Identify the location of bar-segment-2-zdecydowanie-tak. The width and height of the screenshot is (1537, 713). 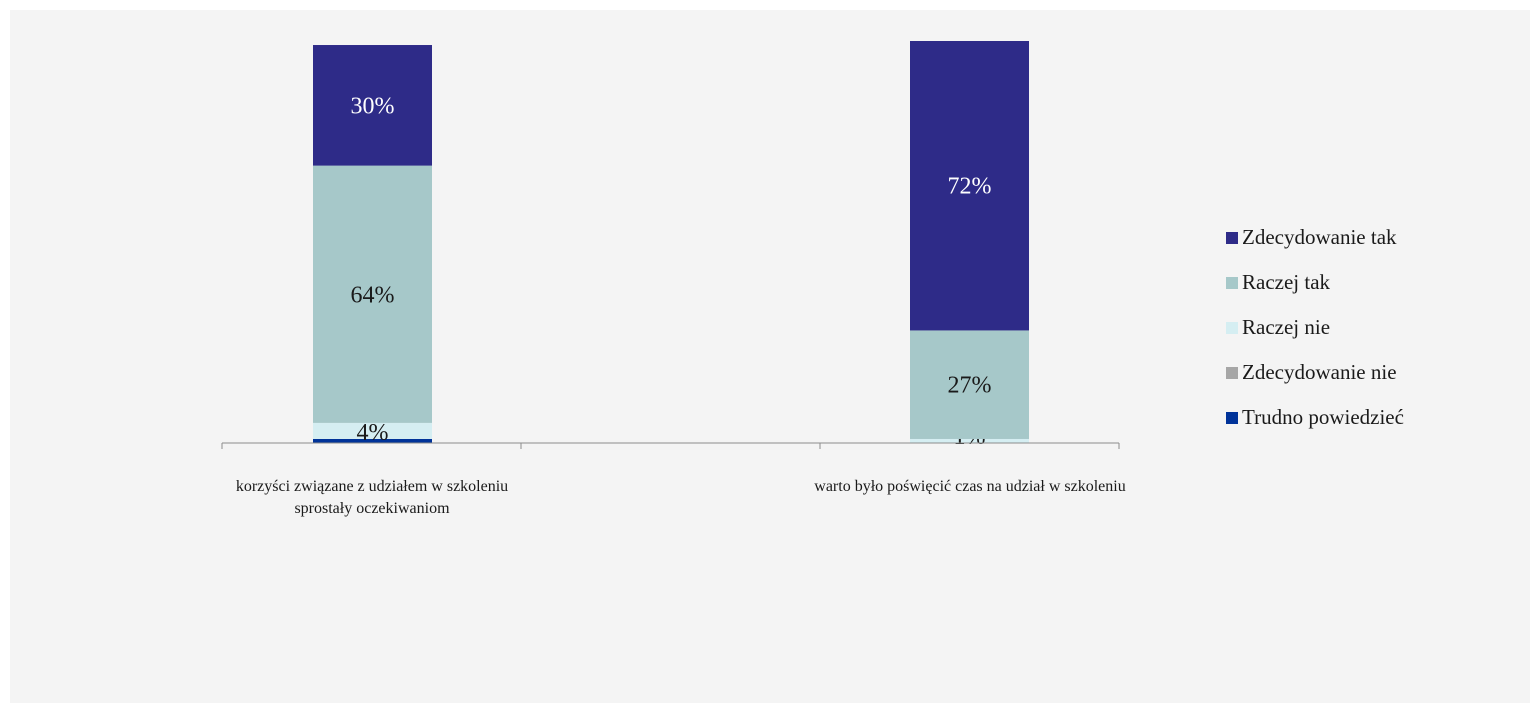
(969, 186).